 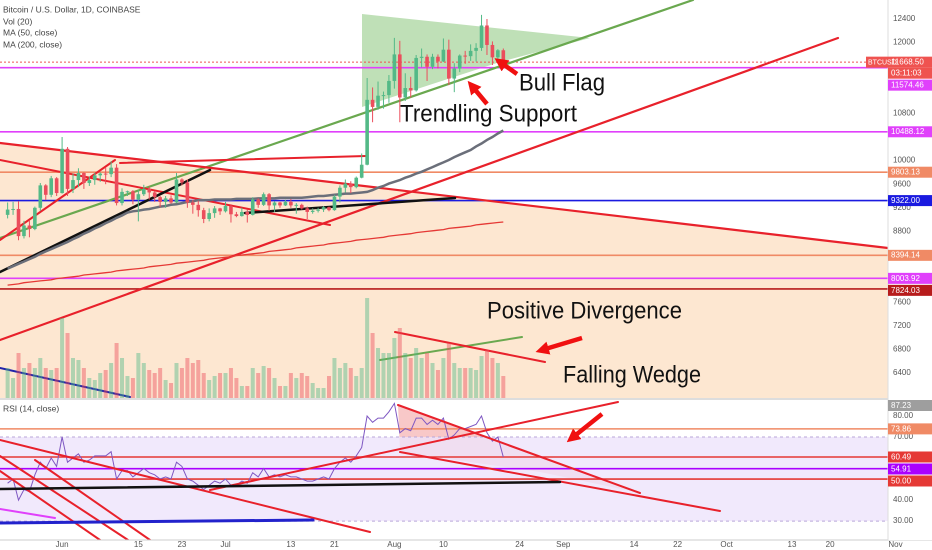 What do you see at coordinates (902, 207) in the screenshot?
I see `y-tick-label: 9200` at bounding box center [902, 207].